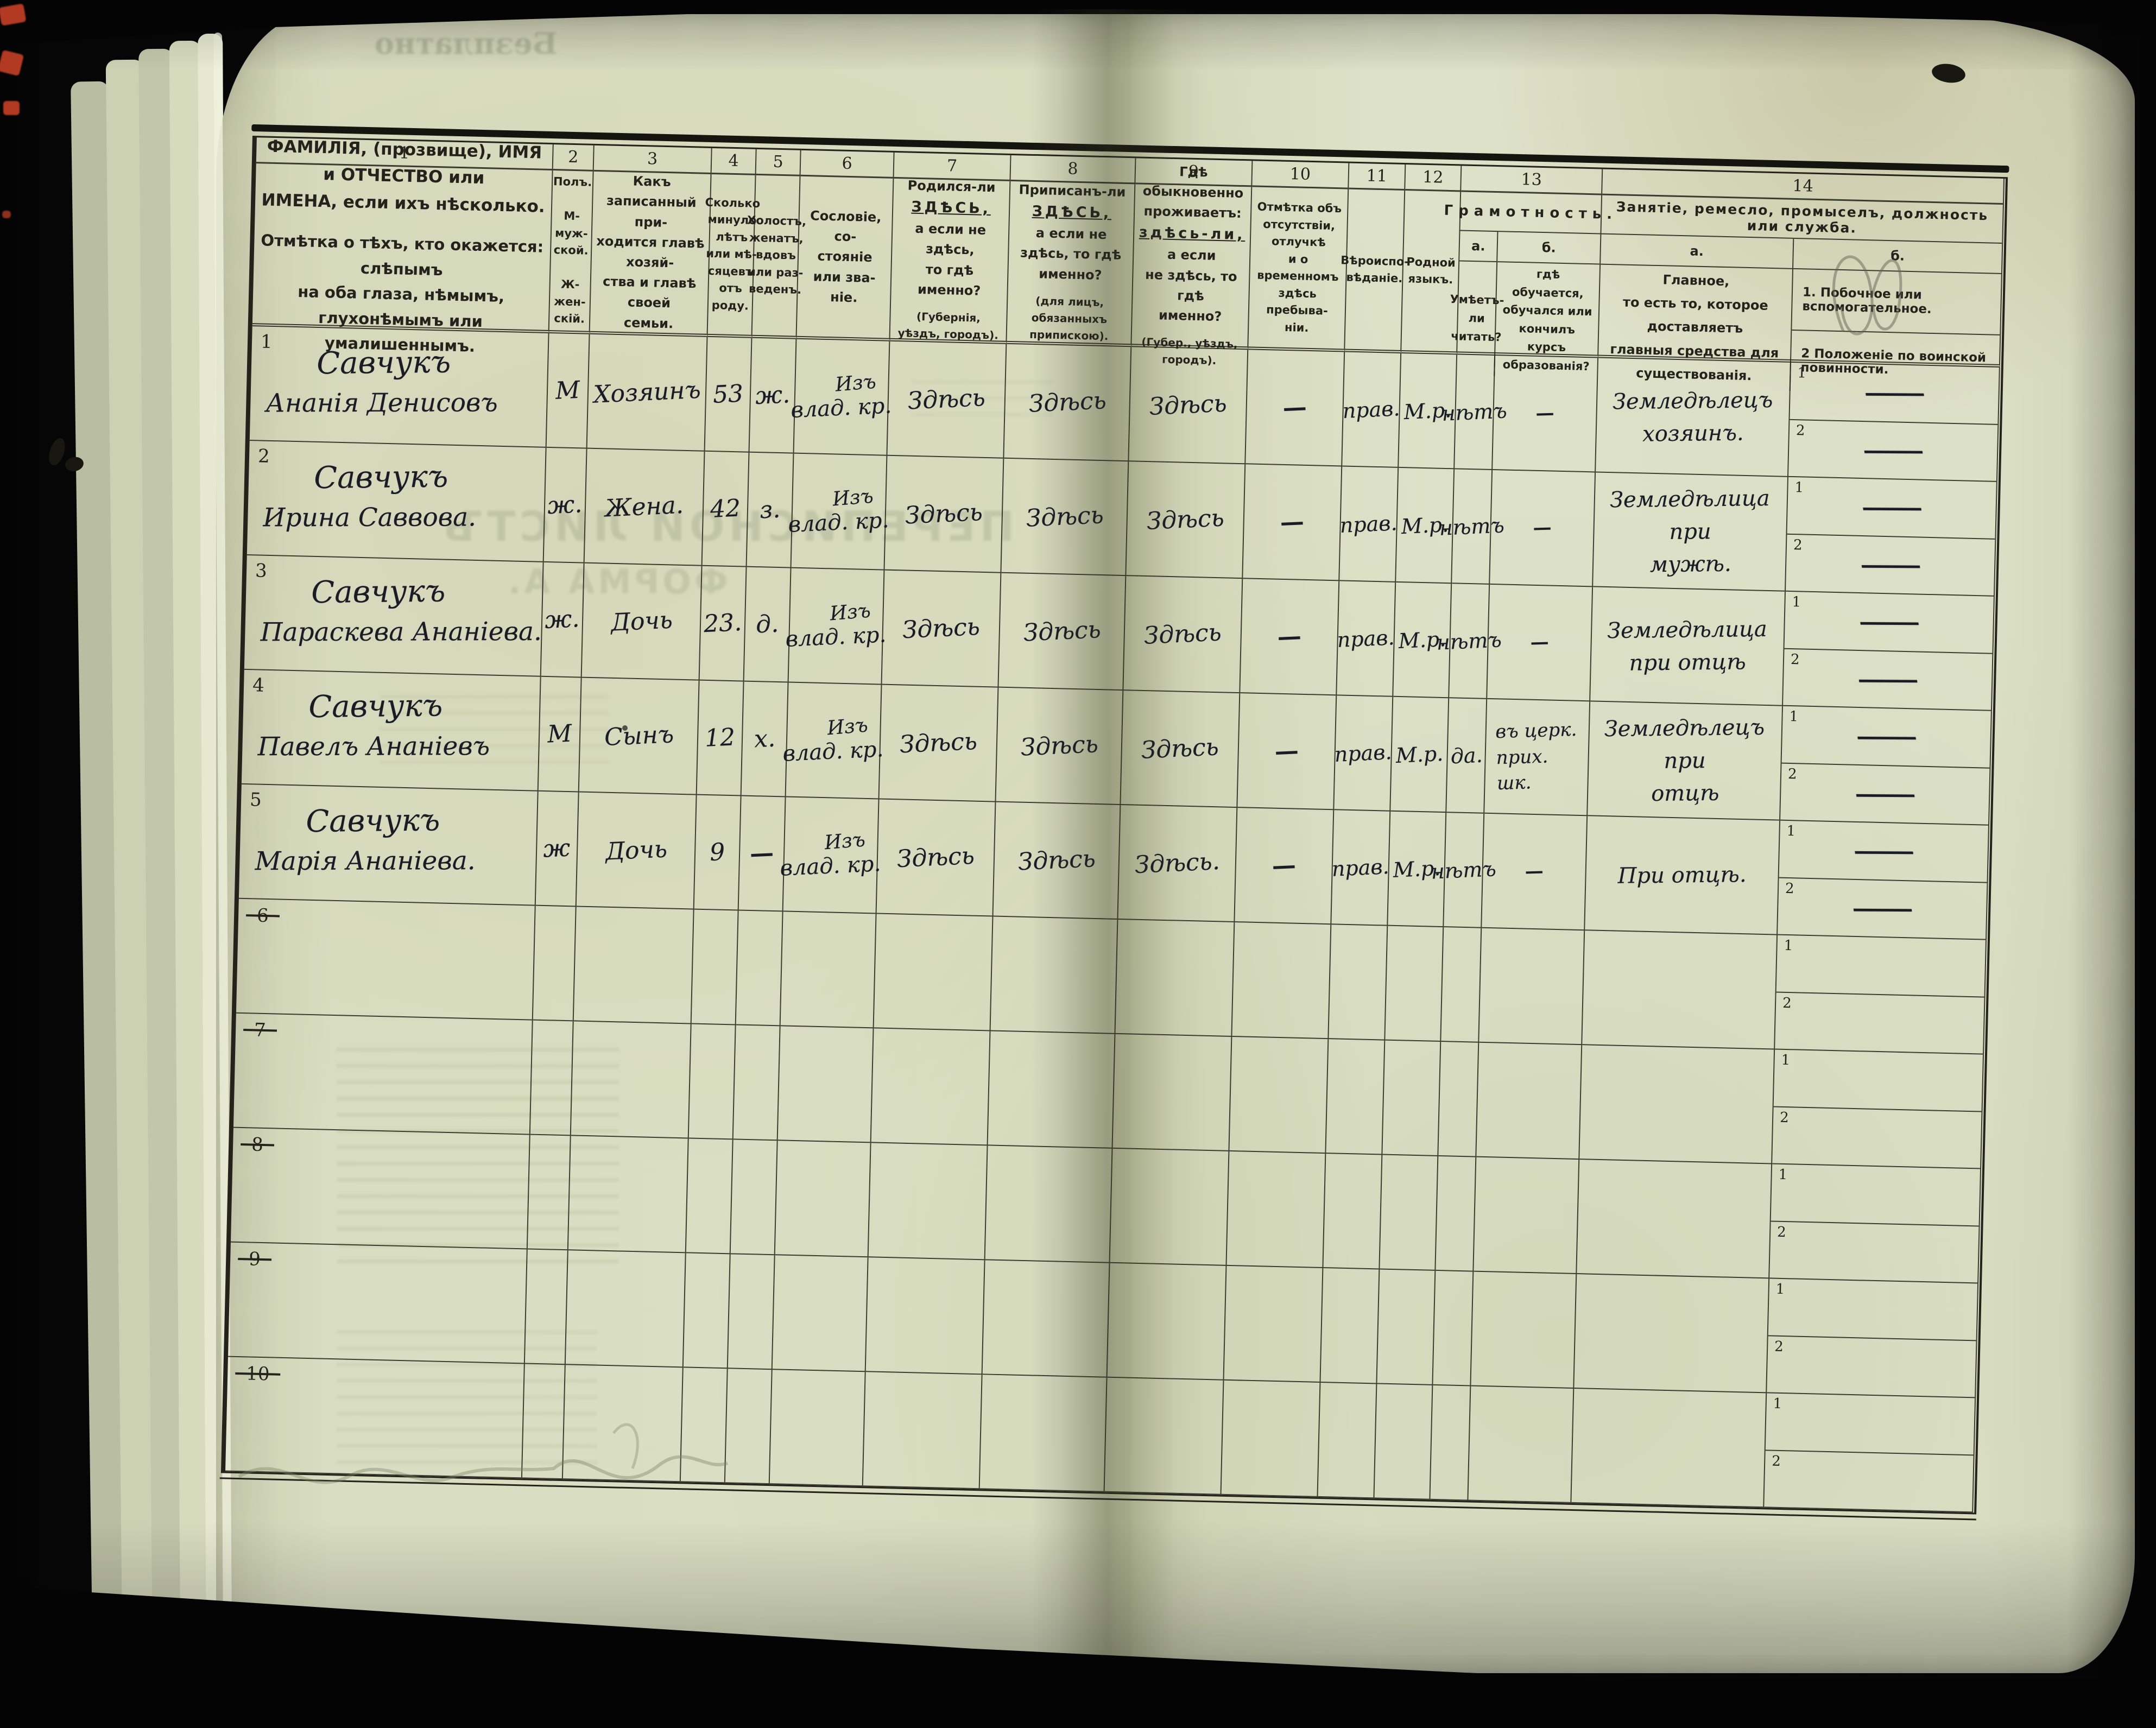 This screenshot has width=2156, height=1728. What do you see at coordinates (254, 1259) in the screenshot?
I see `row-number-struck: 9` at bounding box center [254, 1259].